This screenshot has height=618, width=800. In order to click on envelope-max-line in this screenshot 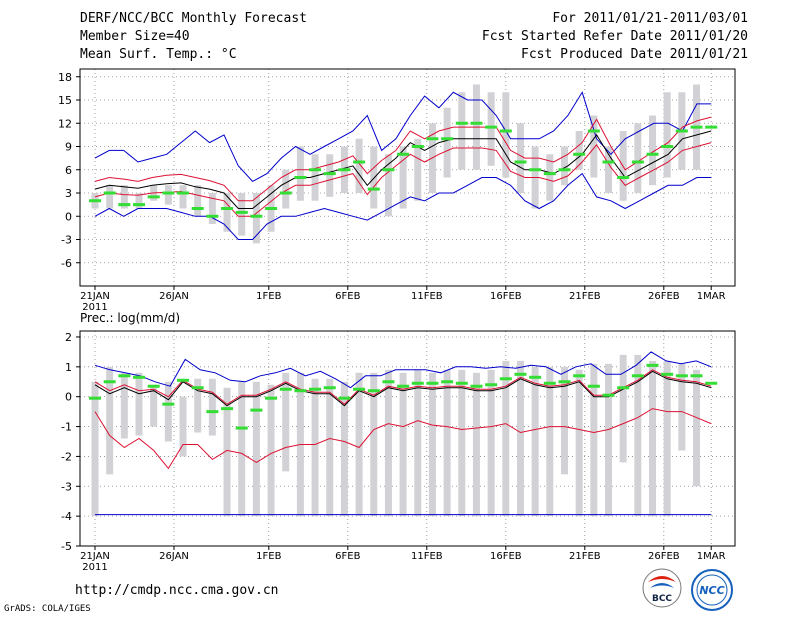, I will do `click(403, 137)`.